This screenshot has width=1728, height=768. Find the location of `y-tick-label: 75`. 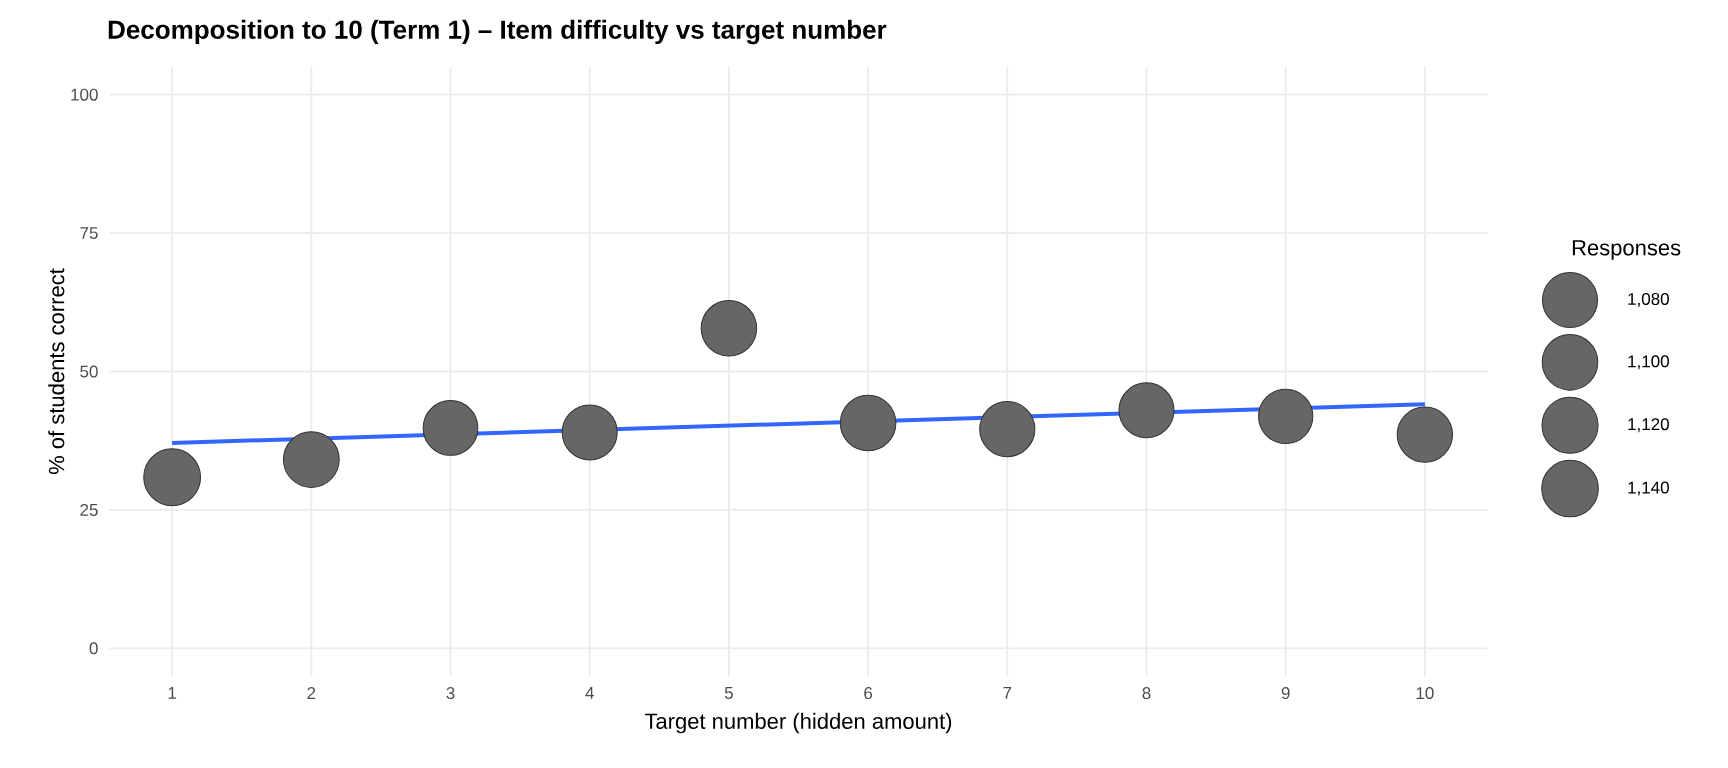

y-tick-label: 75 is located at coordinates (89, 233).